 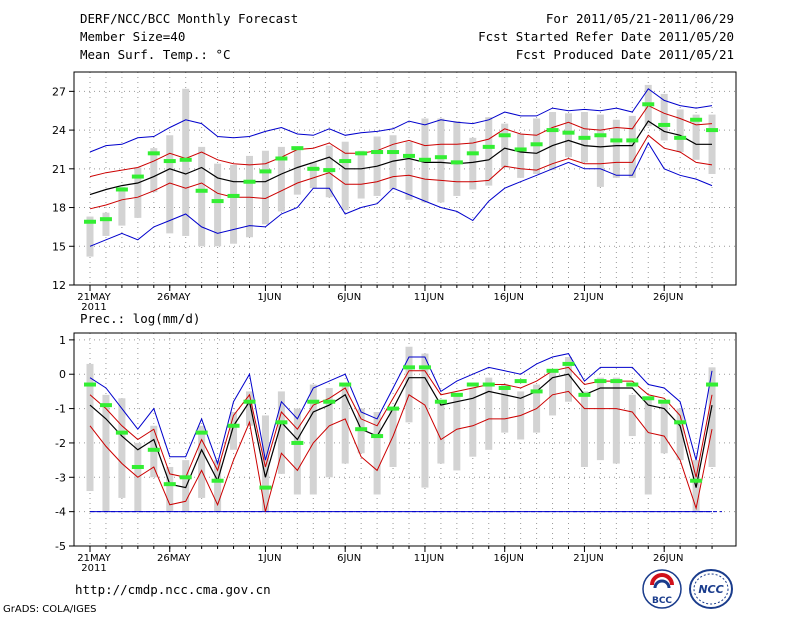 What do you see at coordinates (624, 54) in the screenshot?
I see `forecast-produced-date: Fcst Produced Date 2011/05/21` at bounding box center [624, 54].